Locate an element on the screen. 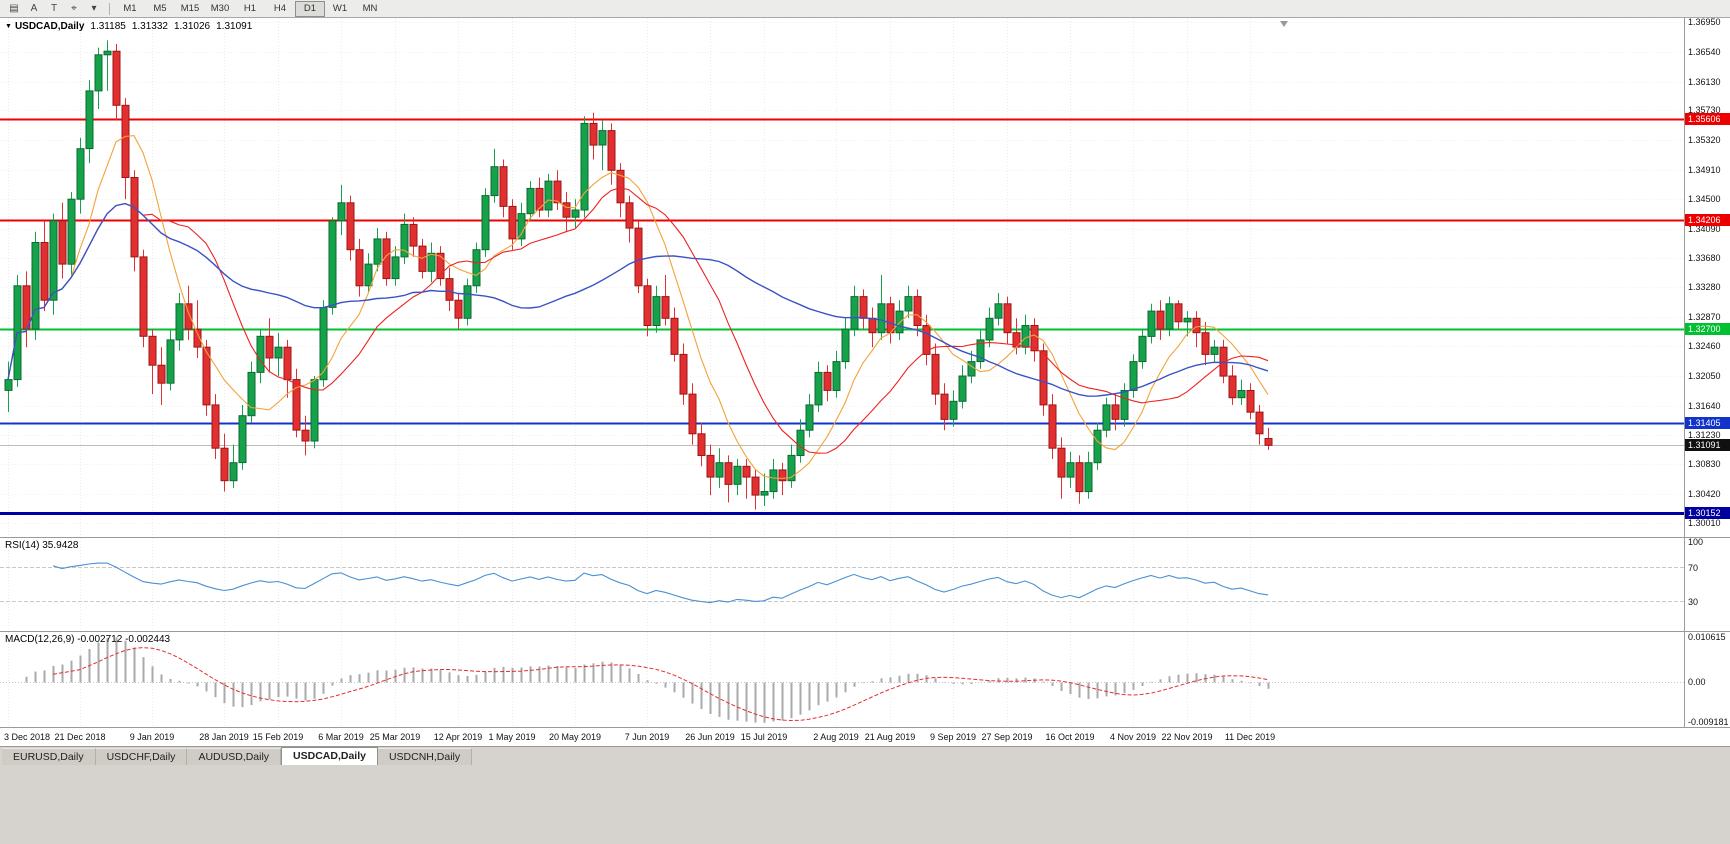 The width and height of the screenshot is (1730, 844). chart-symbol-period: USDCAD,Daily is located at coordinates (49, 26).